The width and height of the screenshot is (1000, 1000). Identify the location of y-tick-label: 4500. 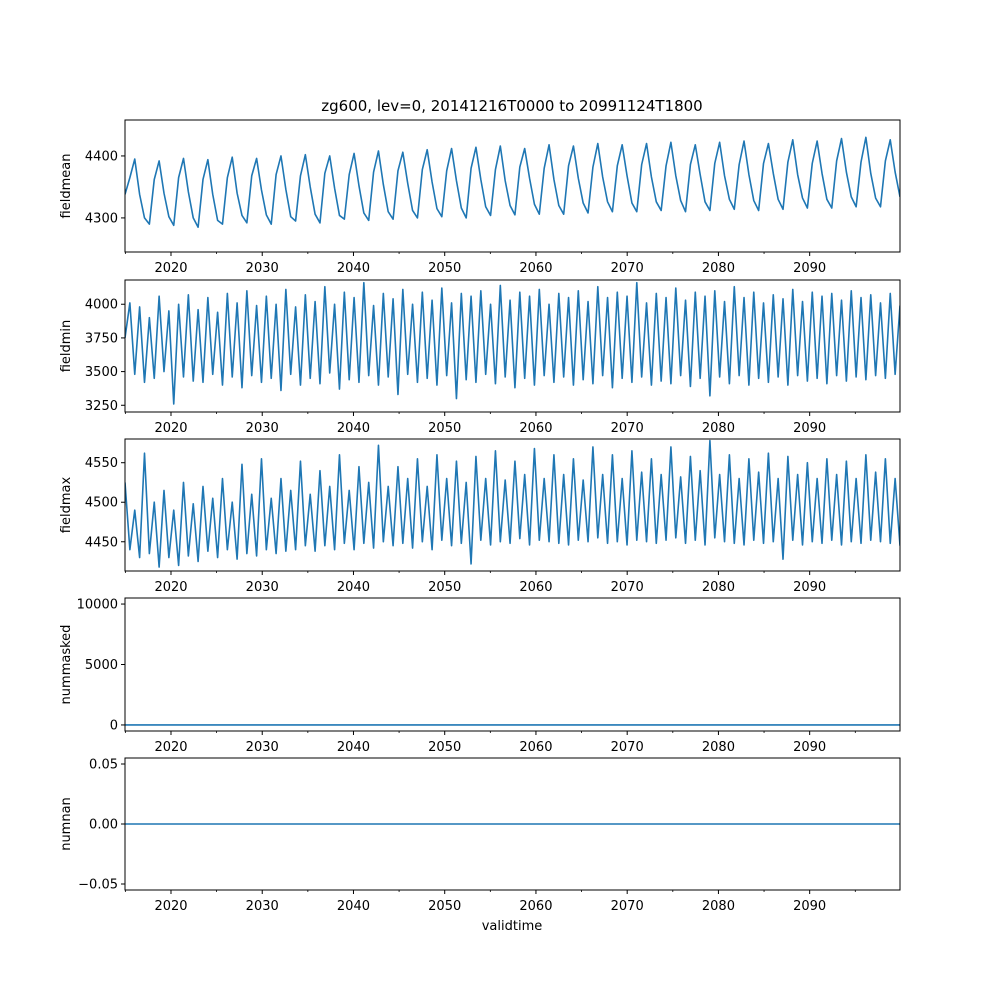
(101, 503).